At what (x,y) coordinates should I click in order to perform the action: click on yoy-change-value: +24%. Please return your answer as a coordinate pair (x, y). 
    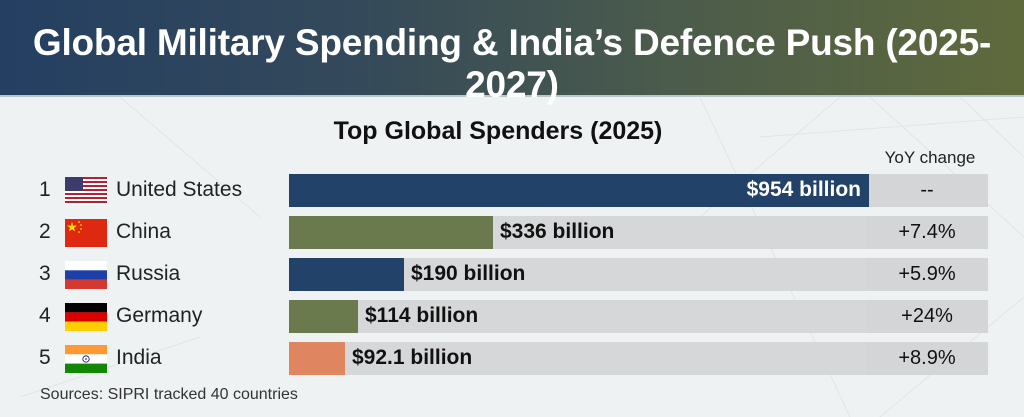
    Looking at the image, I should click on (927, 316).